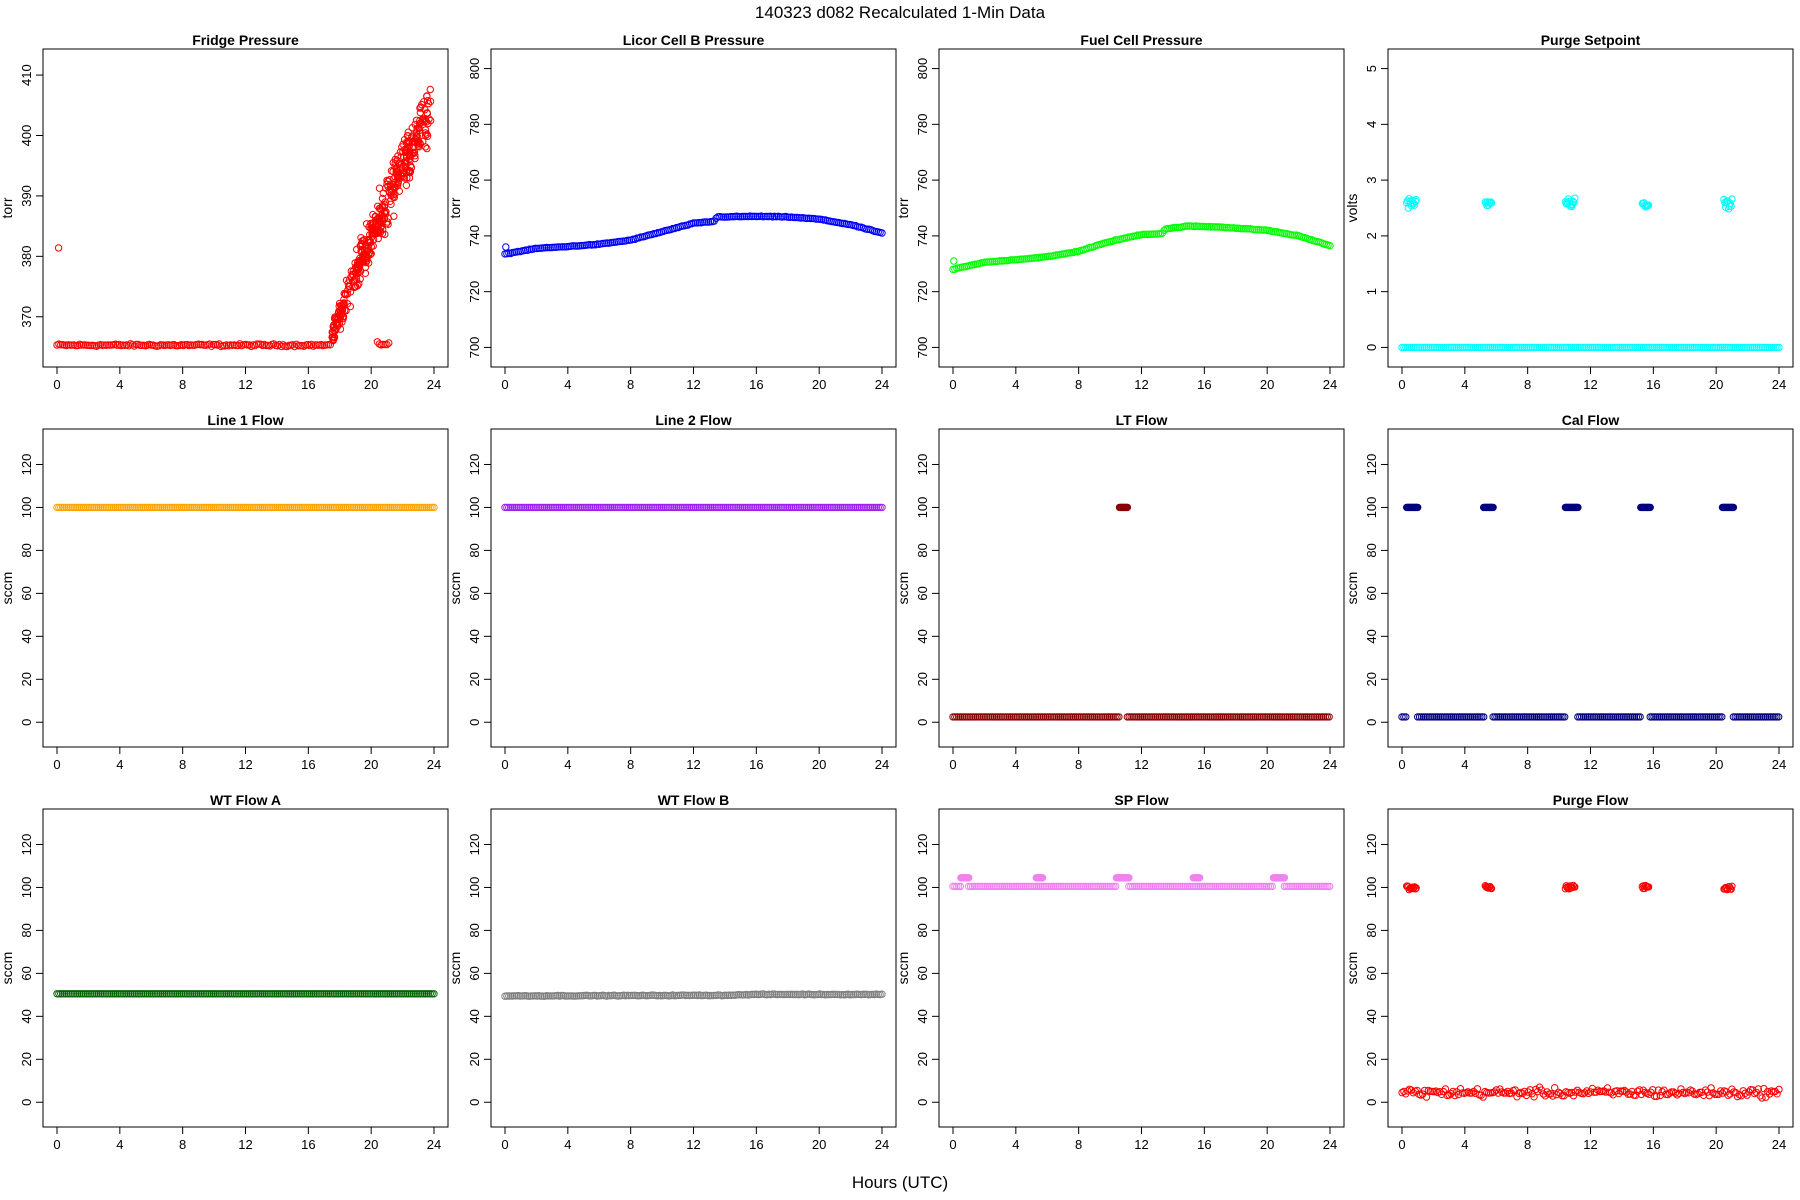 This screenshot has height=1200, width=1800. I want to click on data-points, so click(1590, 612).